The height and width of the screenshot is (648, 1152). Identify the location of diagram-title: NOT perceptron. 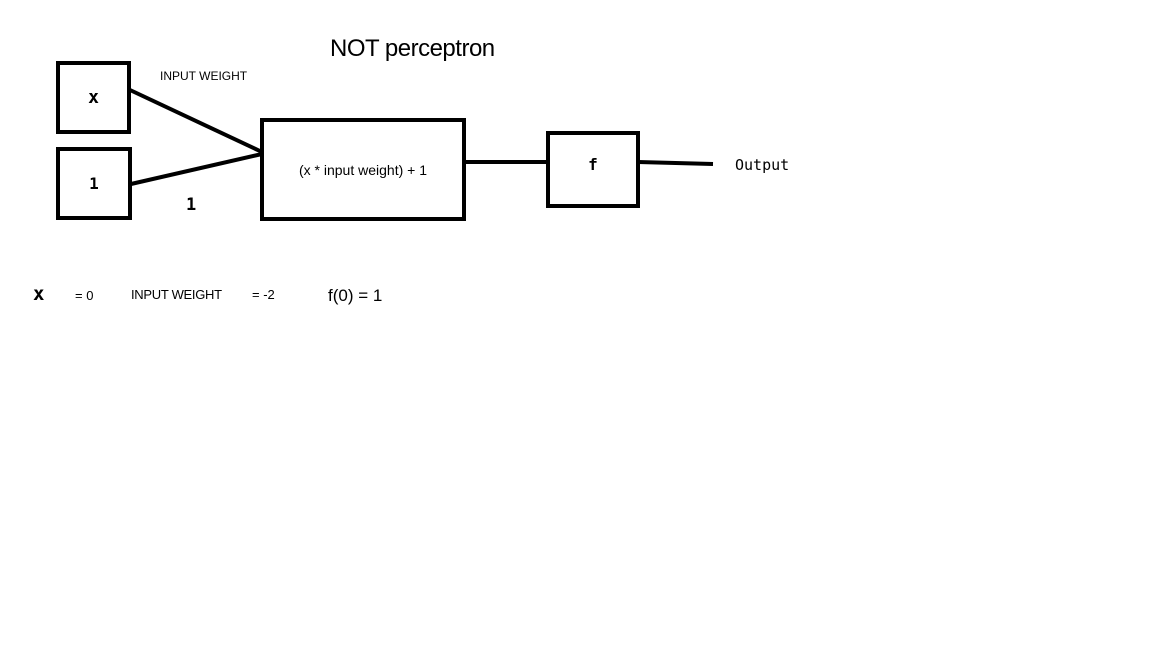
(412, 48).